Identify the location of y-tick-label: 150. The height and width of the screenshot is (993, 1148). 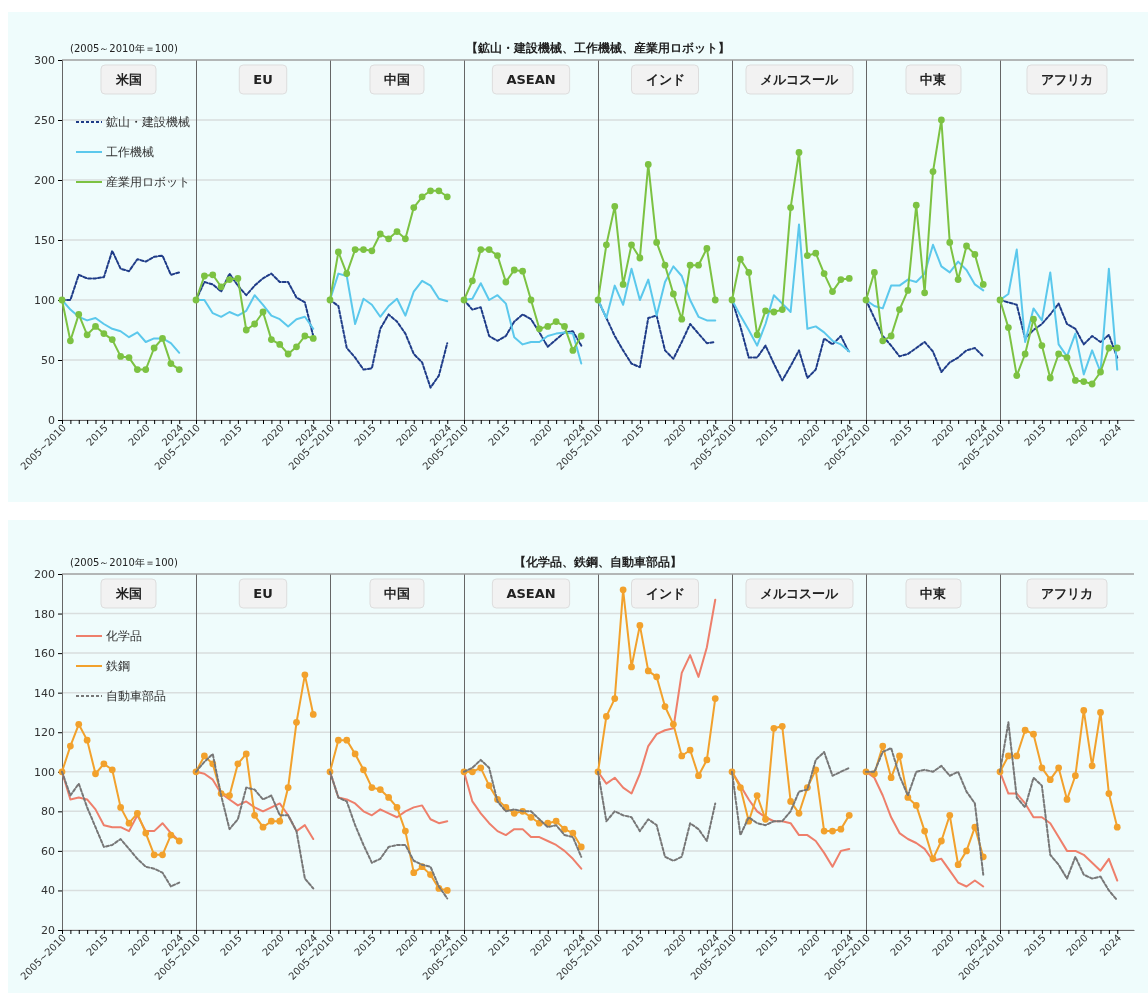
(44, 241).